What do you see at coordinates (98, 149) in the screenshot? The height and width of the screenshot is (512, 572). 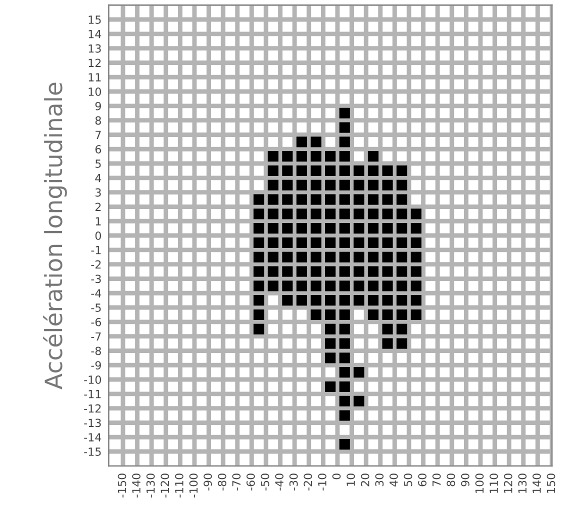 I see `y-tick-label: 6` at bounding box center [98, 149].